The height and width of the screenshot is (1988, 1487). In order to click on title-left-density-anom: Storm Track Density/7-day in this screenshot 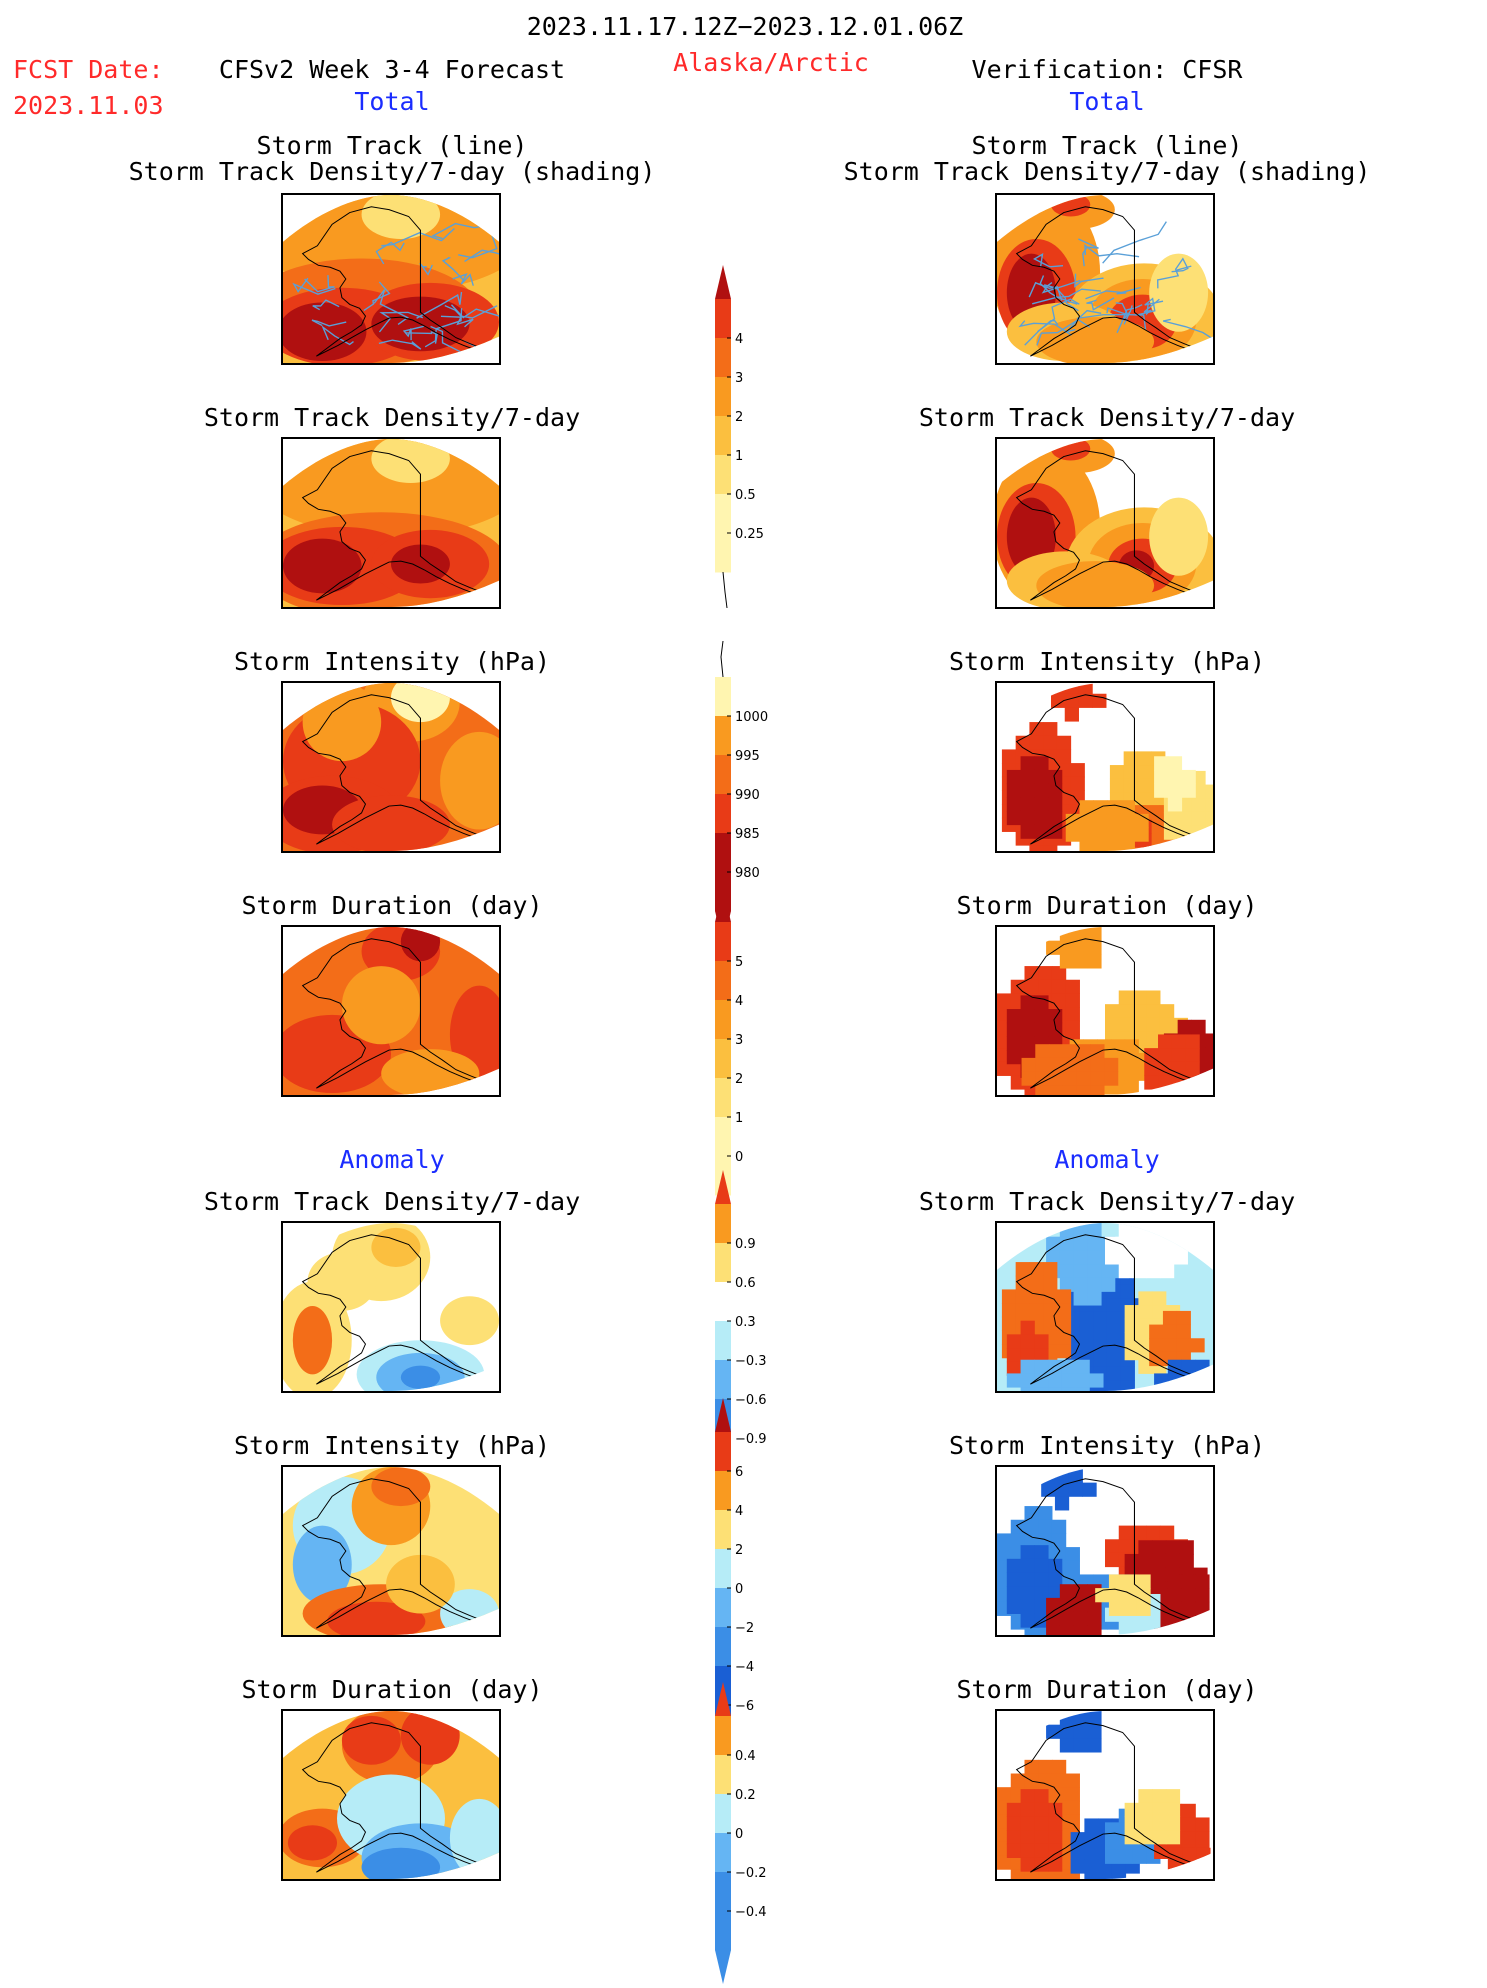, I will do `click(392, 1201)`.